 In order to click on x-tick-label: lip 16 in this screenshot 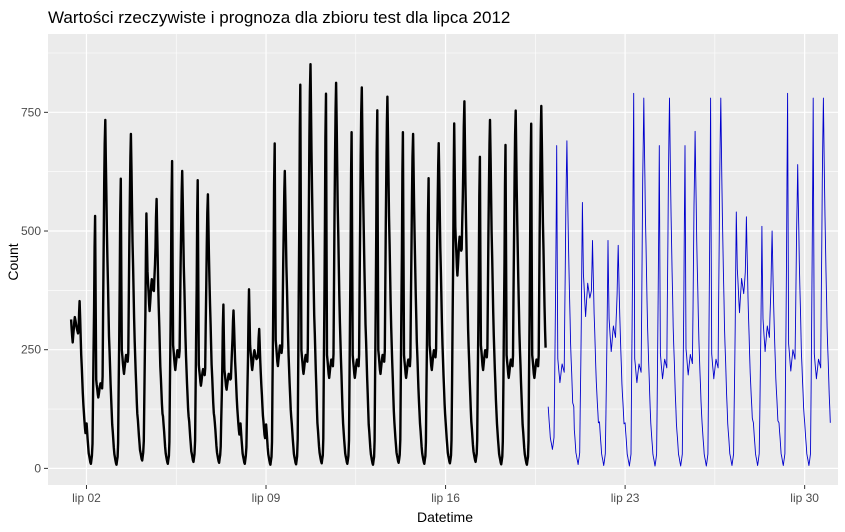, I will do `click(445, 498)`.